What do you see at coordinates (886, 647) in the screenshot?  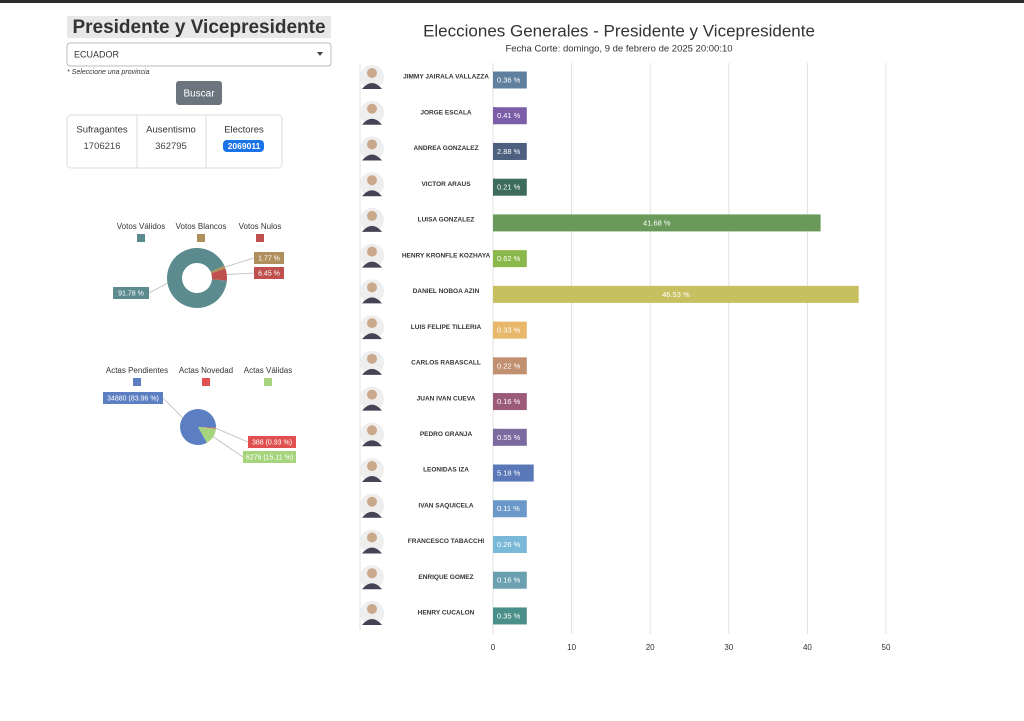 I see `x-tick-label: 50` at bounding box center [886, 647].